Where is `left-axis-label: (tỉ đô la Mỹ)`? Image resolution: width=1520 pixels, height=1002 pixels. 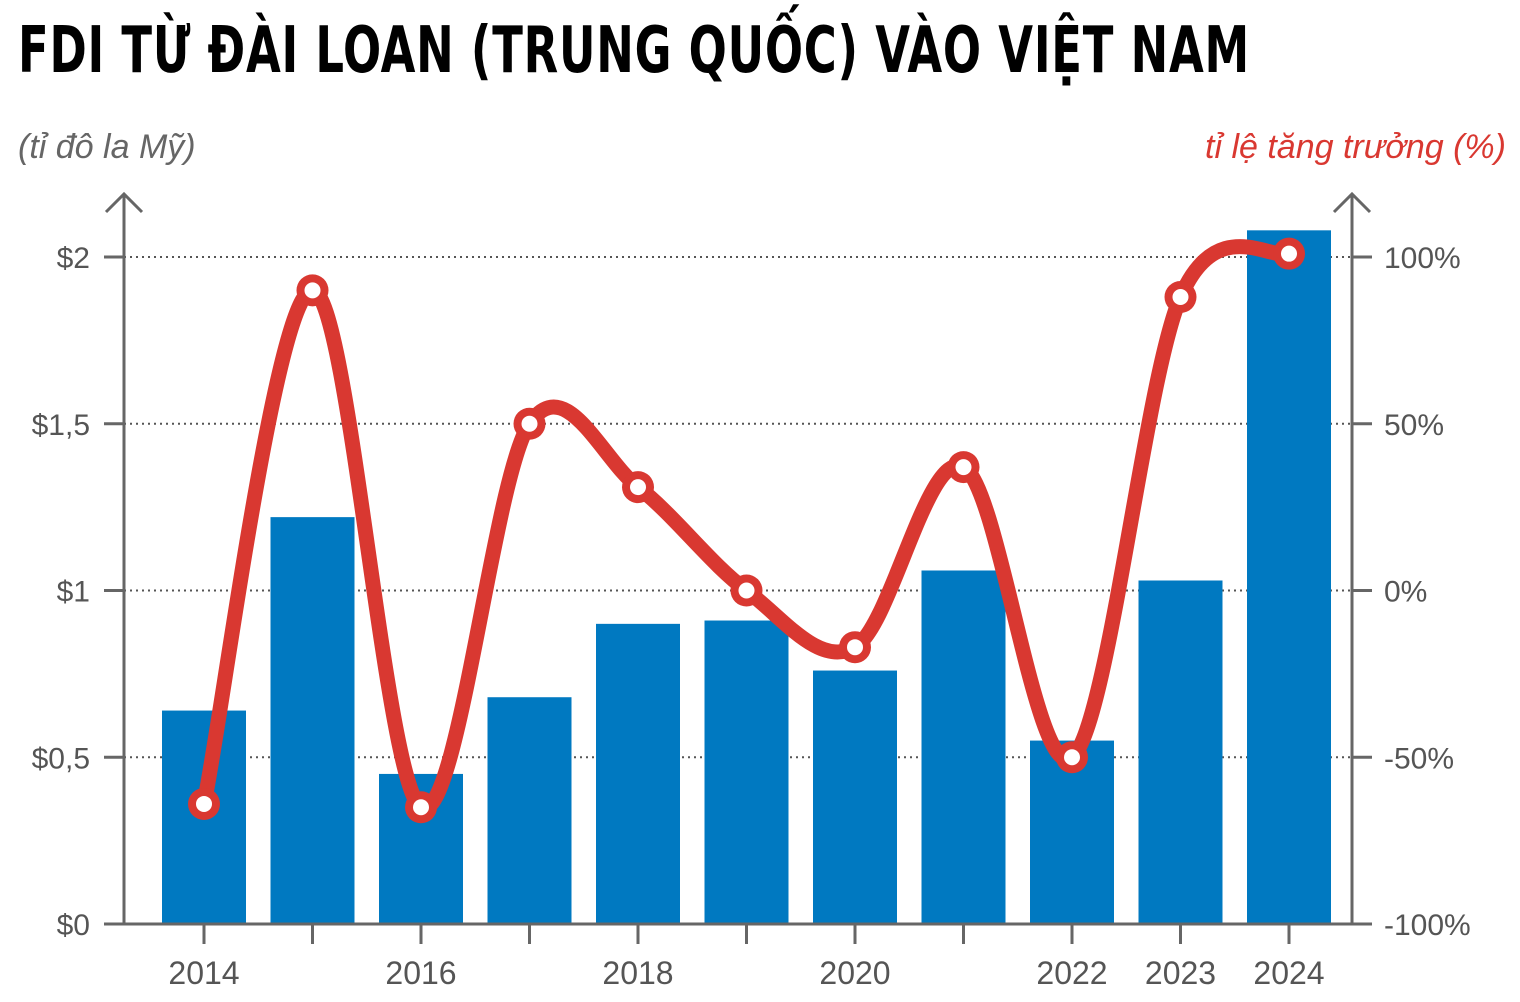 left-axis-label: (tỉ đô la Mỹ) is located at coordinates (107, 147).